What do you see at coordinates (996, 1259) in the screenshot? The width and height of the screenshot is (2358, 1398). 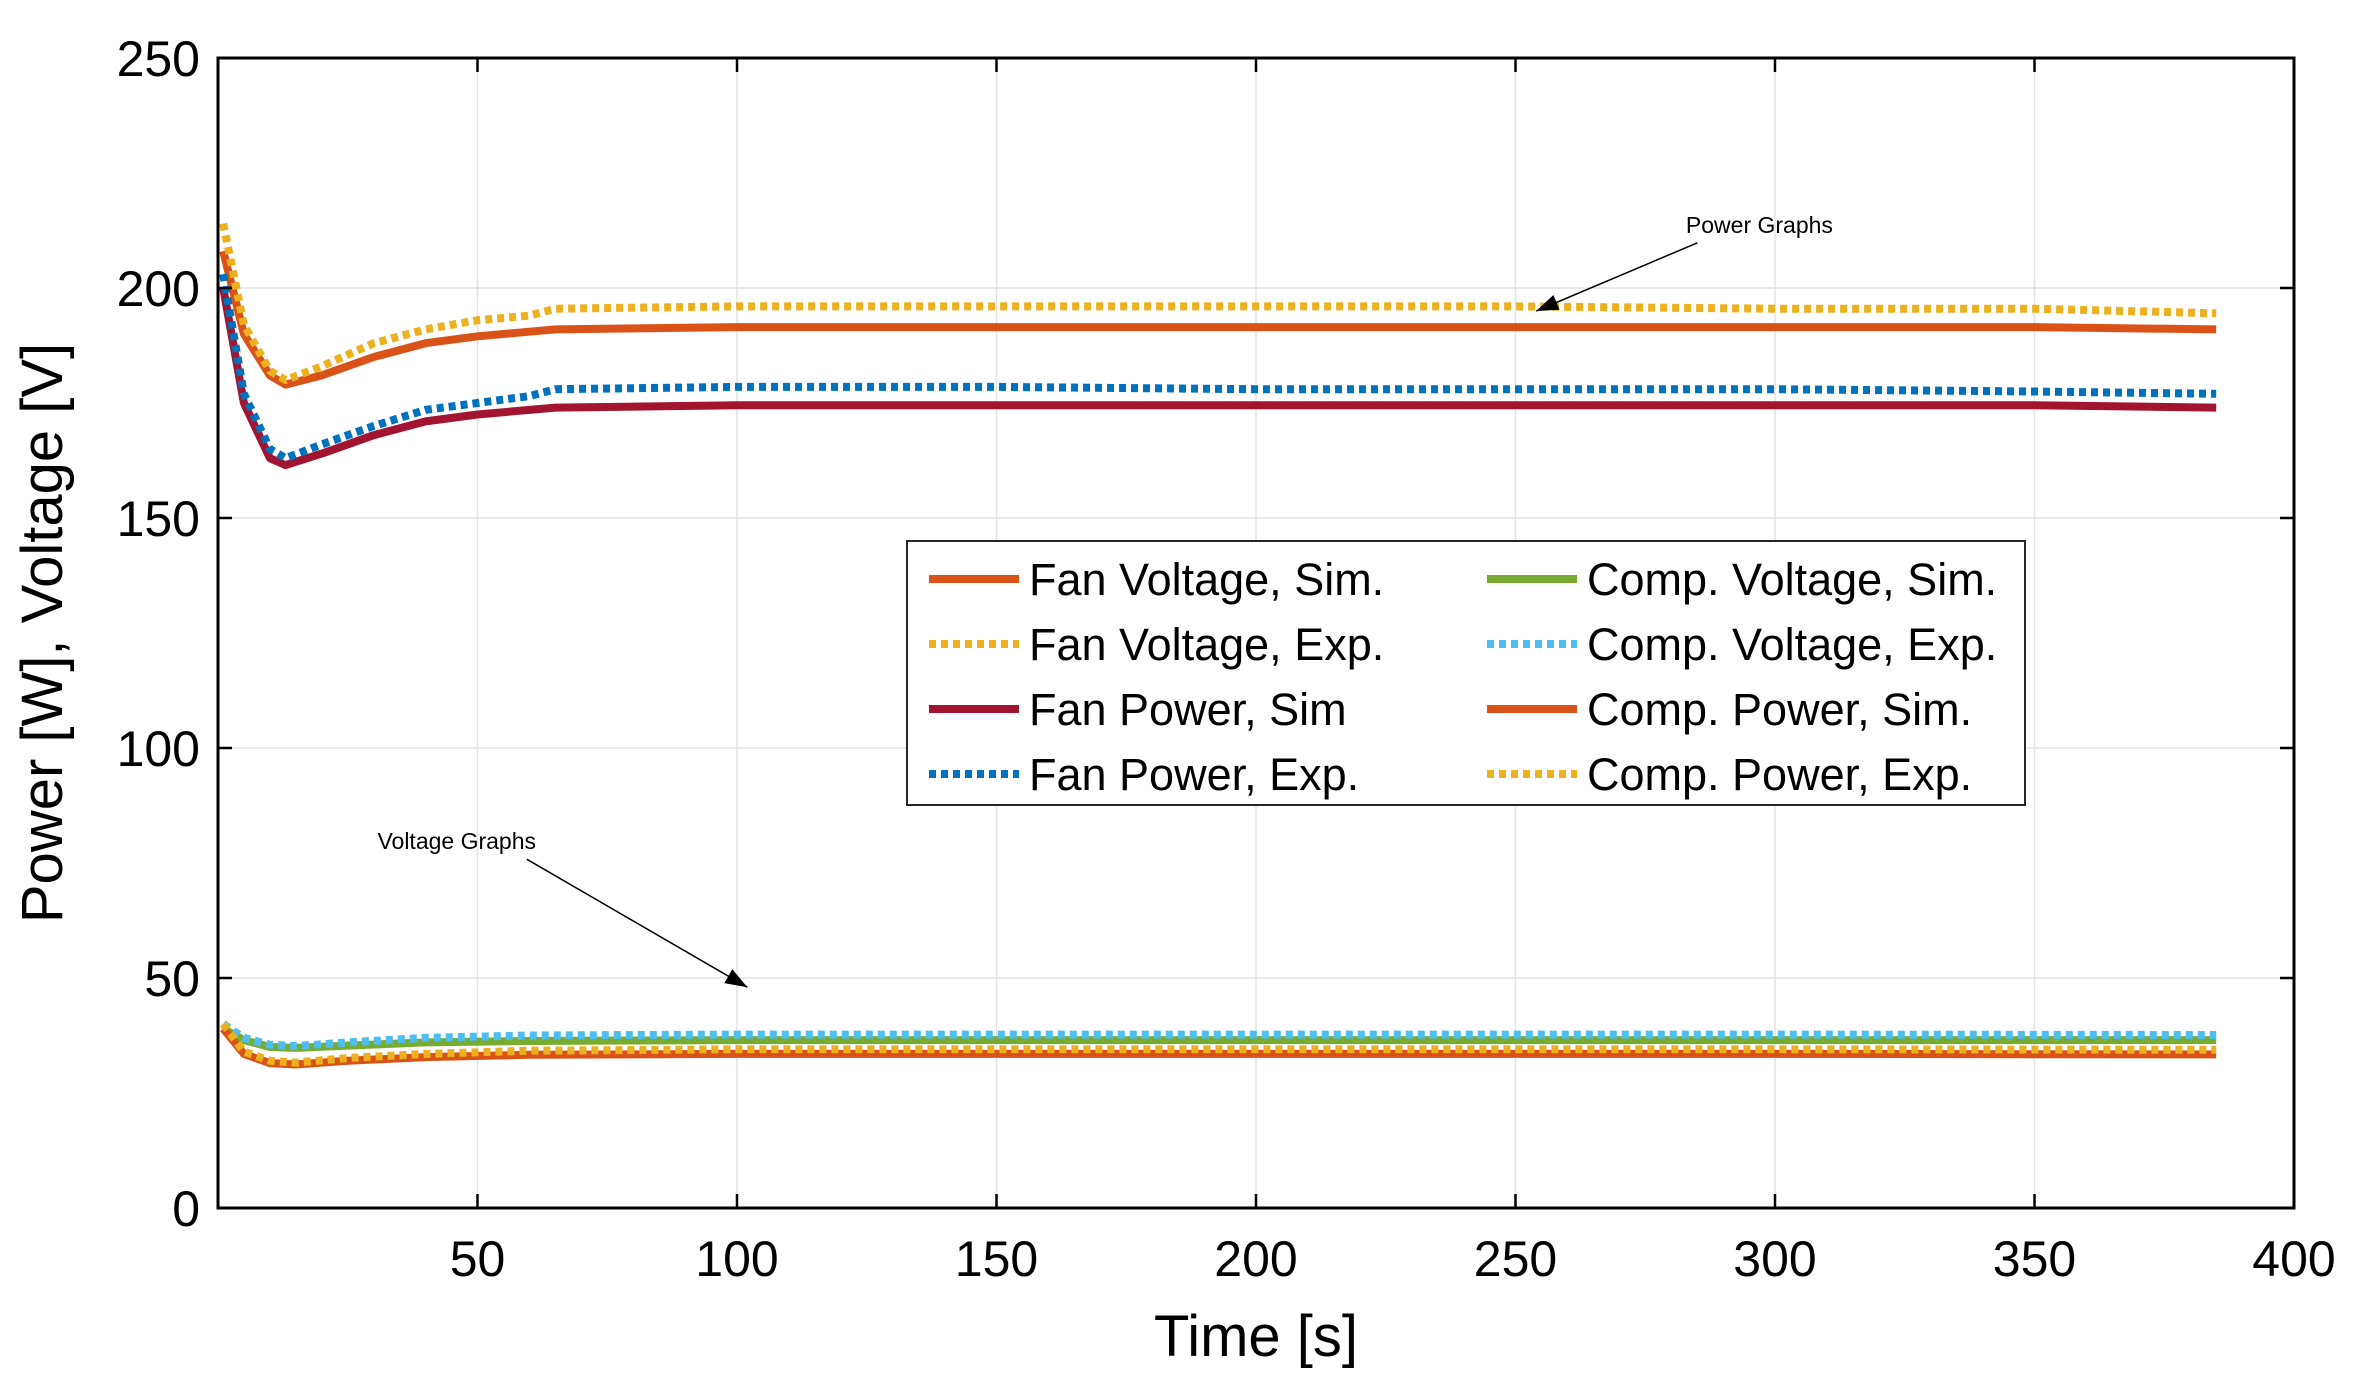 I see `x-tick-label: 150` at bounding box center [996, 1259].